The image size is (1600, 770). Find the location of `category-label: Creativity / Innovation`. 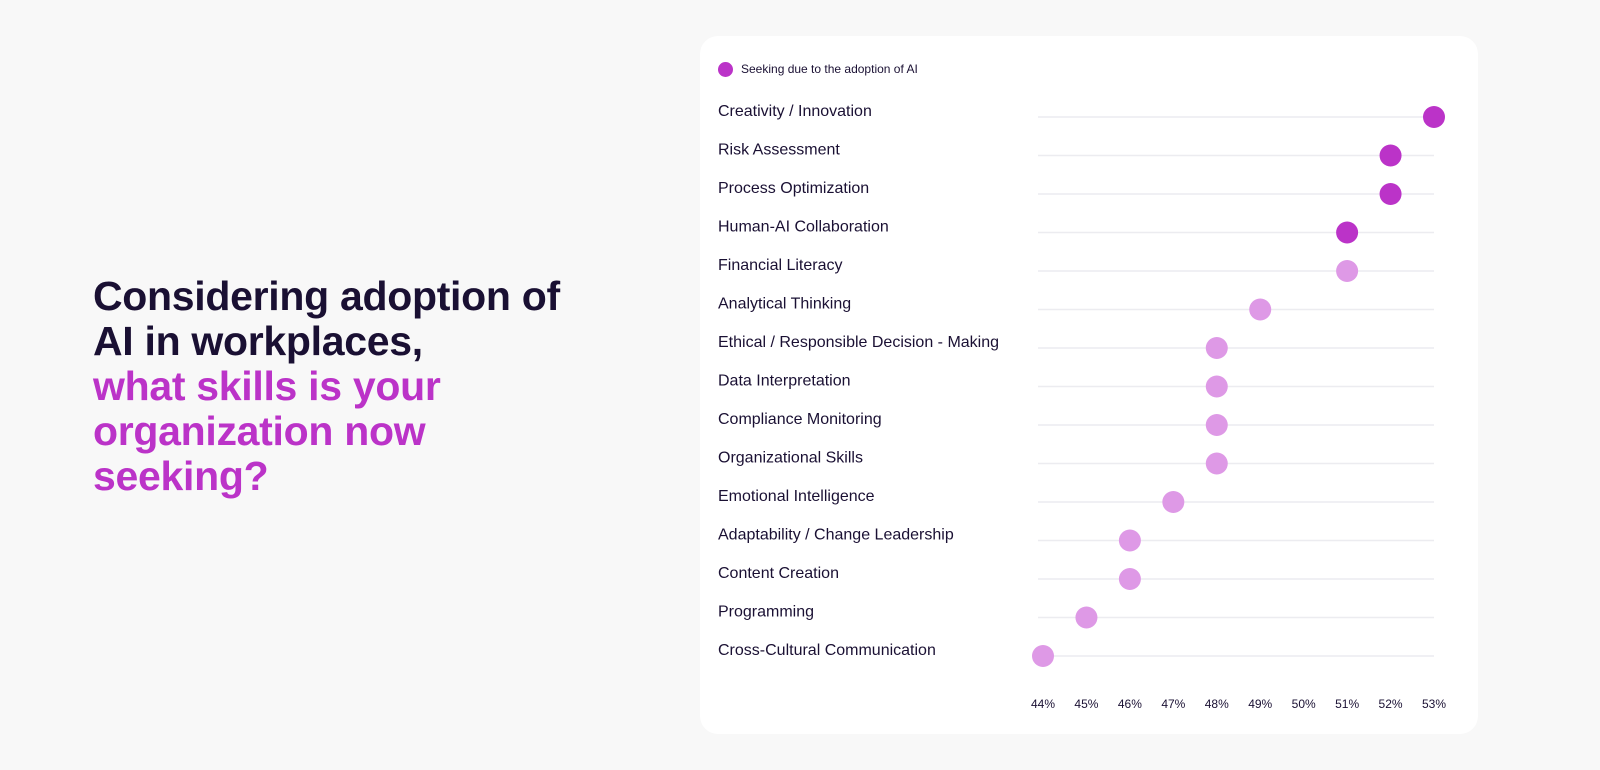

category-label: Creativity / Innovation is located at coordinates (795, 111).